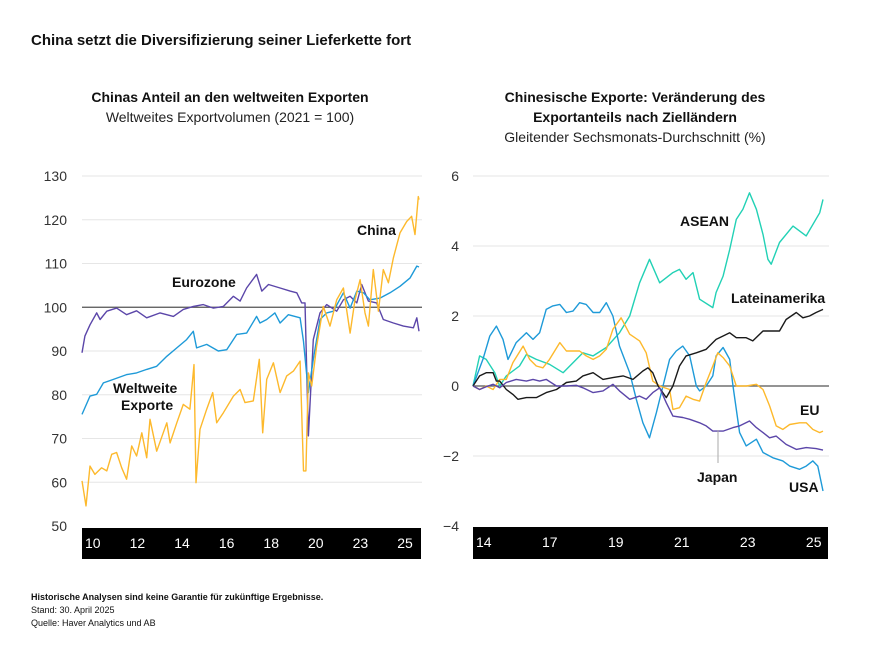 This screenshot has width=871, height=659. I want to click on x-tick-label: 16, so click(227, 543).